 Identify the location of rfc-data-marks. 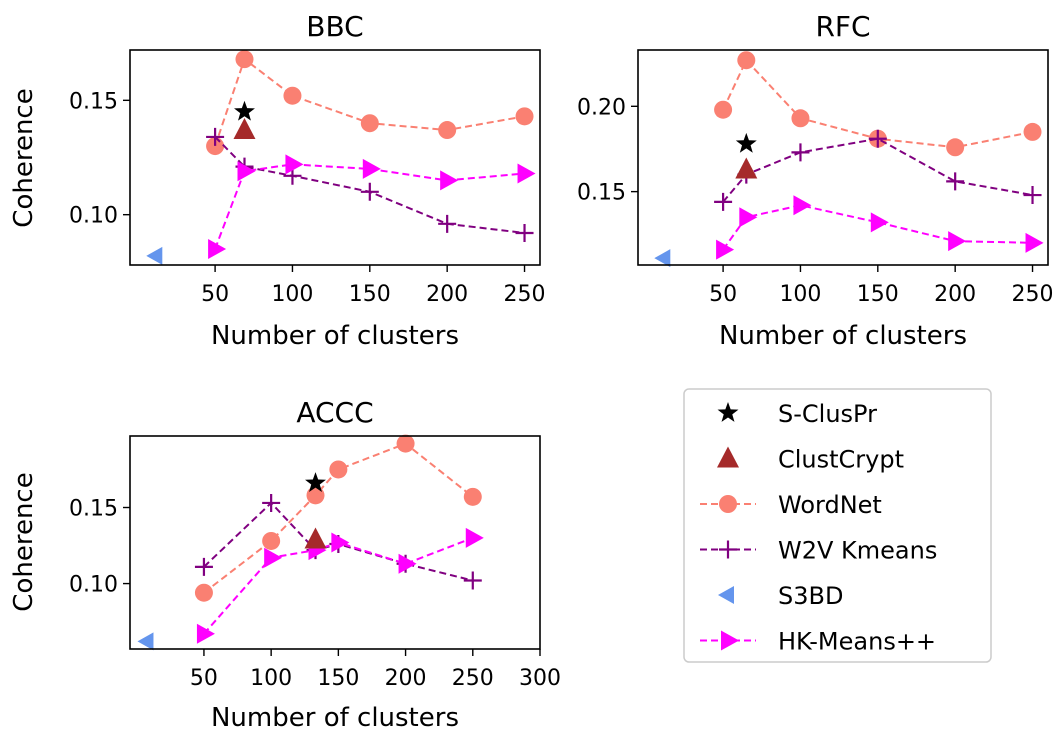
(849, 159).